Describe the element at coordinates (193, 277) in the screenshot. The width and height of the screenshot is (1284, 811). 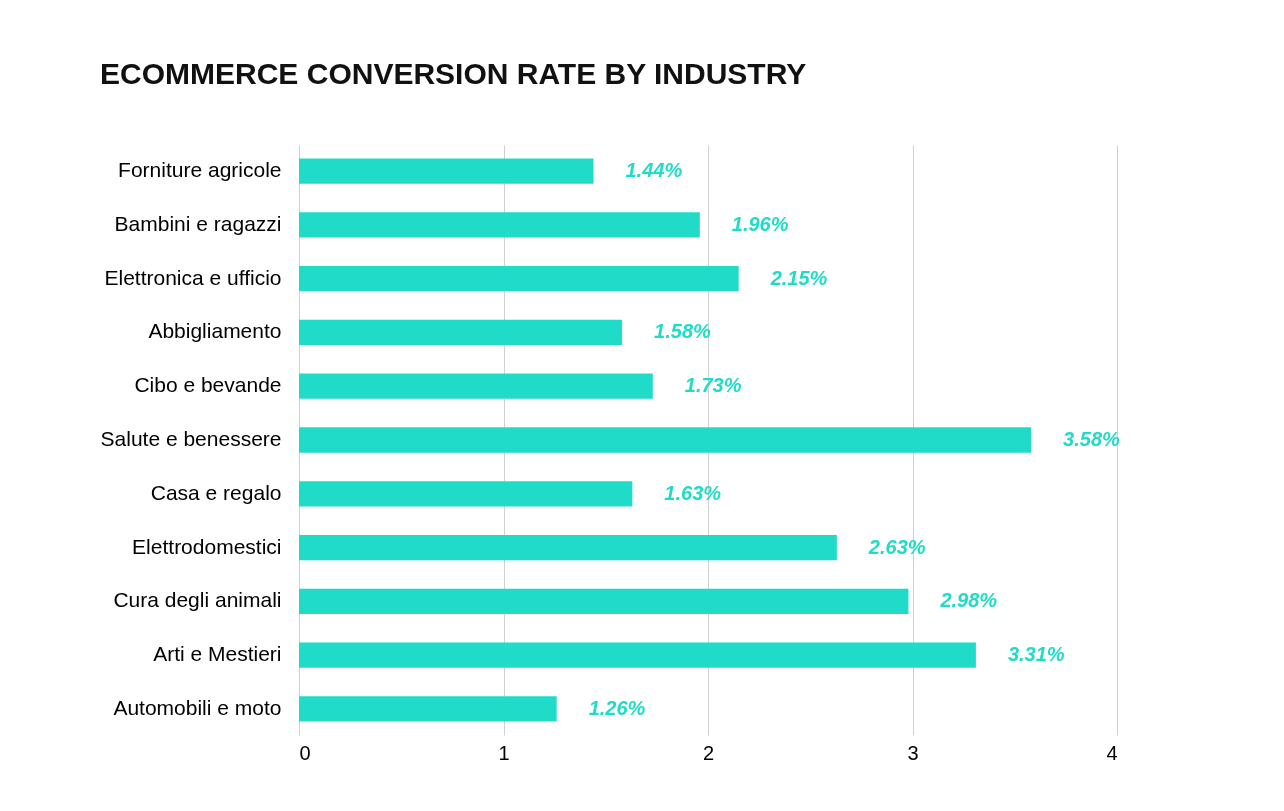
I see `y-tick-label: Elettronica e ufficio` at that location.